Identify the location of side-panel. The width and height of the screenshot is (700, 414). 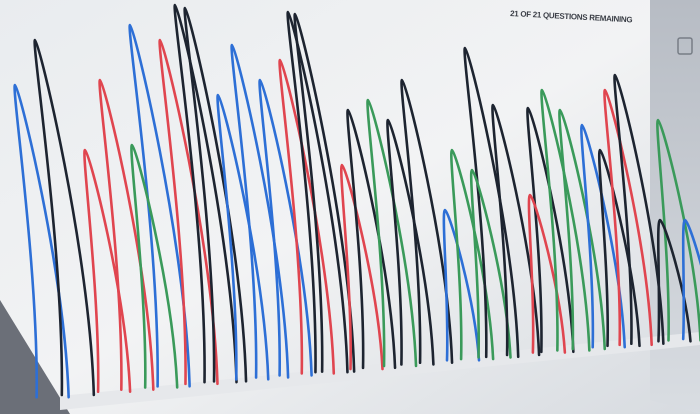
(675, 207).